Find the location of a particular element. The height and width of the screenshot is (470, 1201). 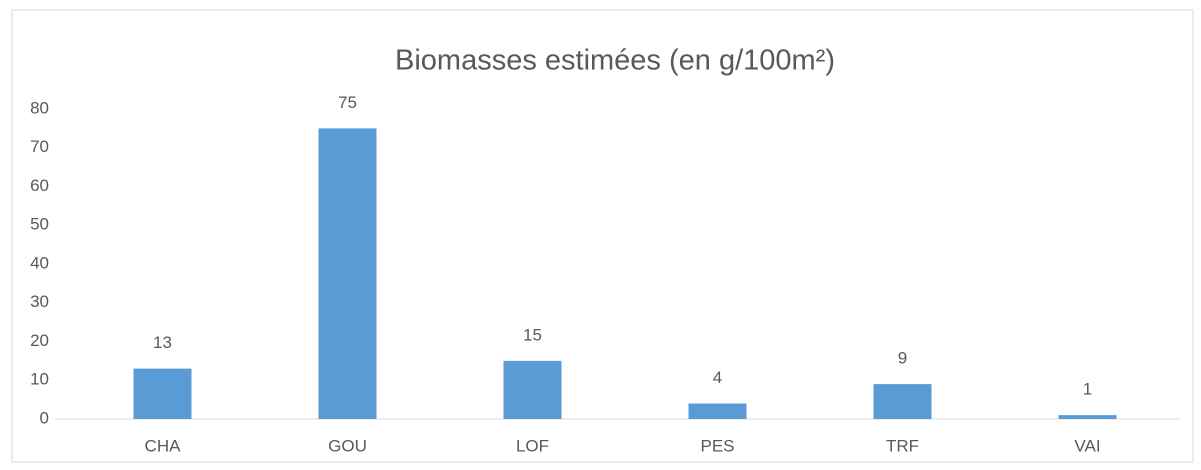

x-tick-label: TRF is located at coordinates (902, 445).